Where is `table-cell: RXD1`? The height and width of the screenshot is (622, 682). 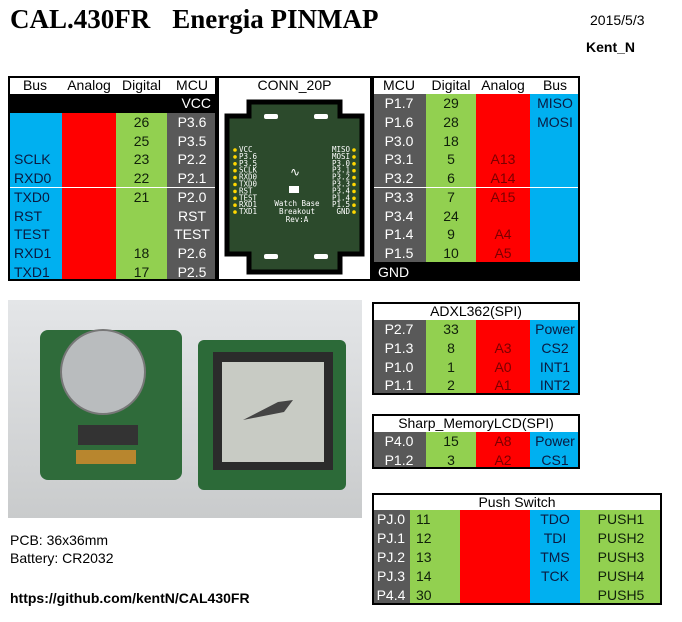
table-cell: RXD1 is located at coordinates (35, 253).